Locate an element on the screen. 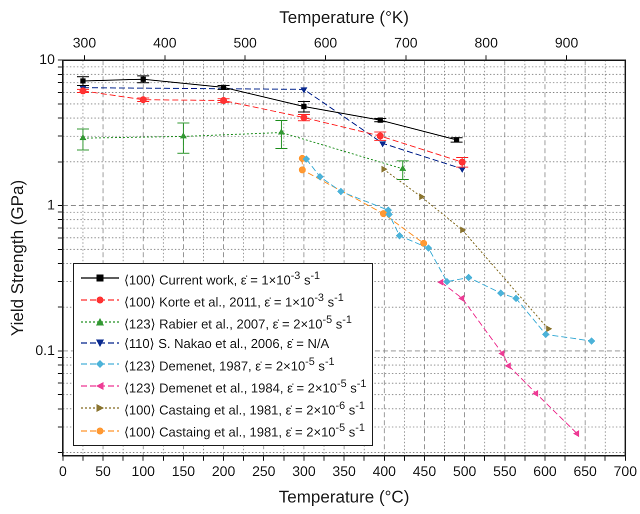 This screenshot has height=514, width=640. x-tick-label: 300 is located at coordinates (304, 471).